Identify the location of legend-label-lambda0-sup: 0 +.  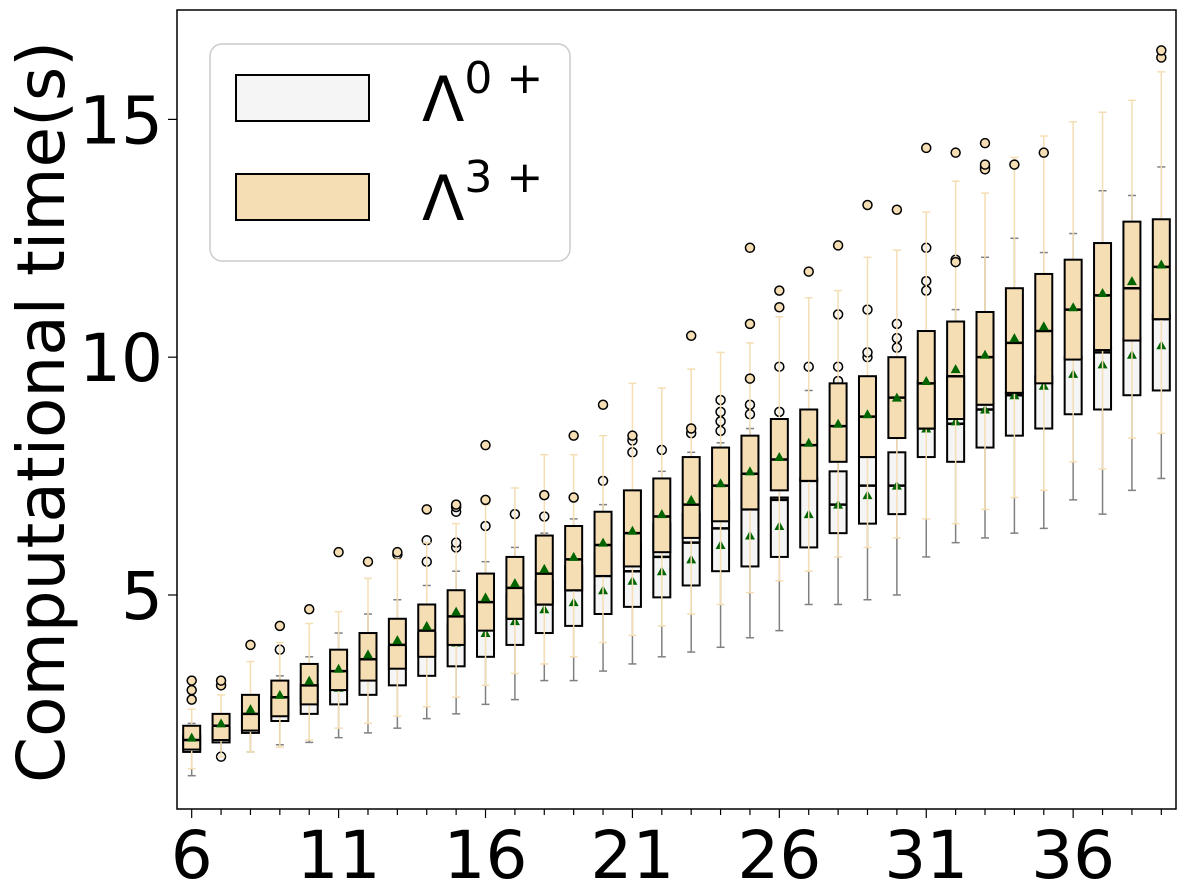
(503, 78).